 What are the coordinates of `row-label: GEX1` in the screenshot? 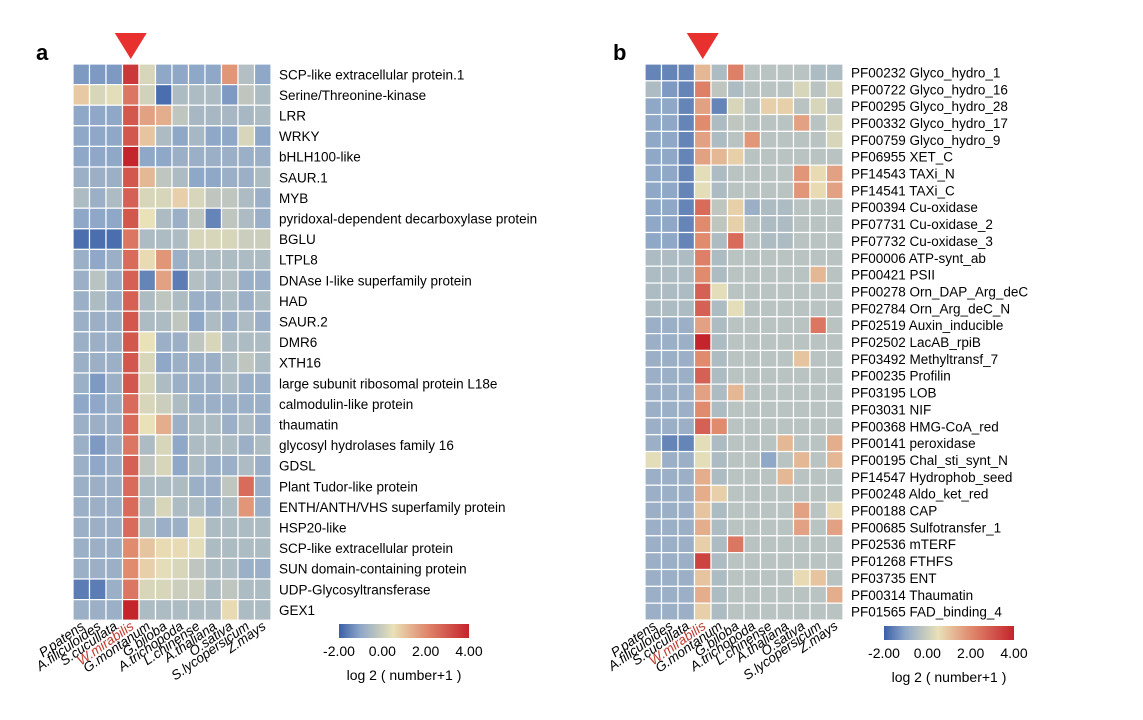 It's located at (297, 610).